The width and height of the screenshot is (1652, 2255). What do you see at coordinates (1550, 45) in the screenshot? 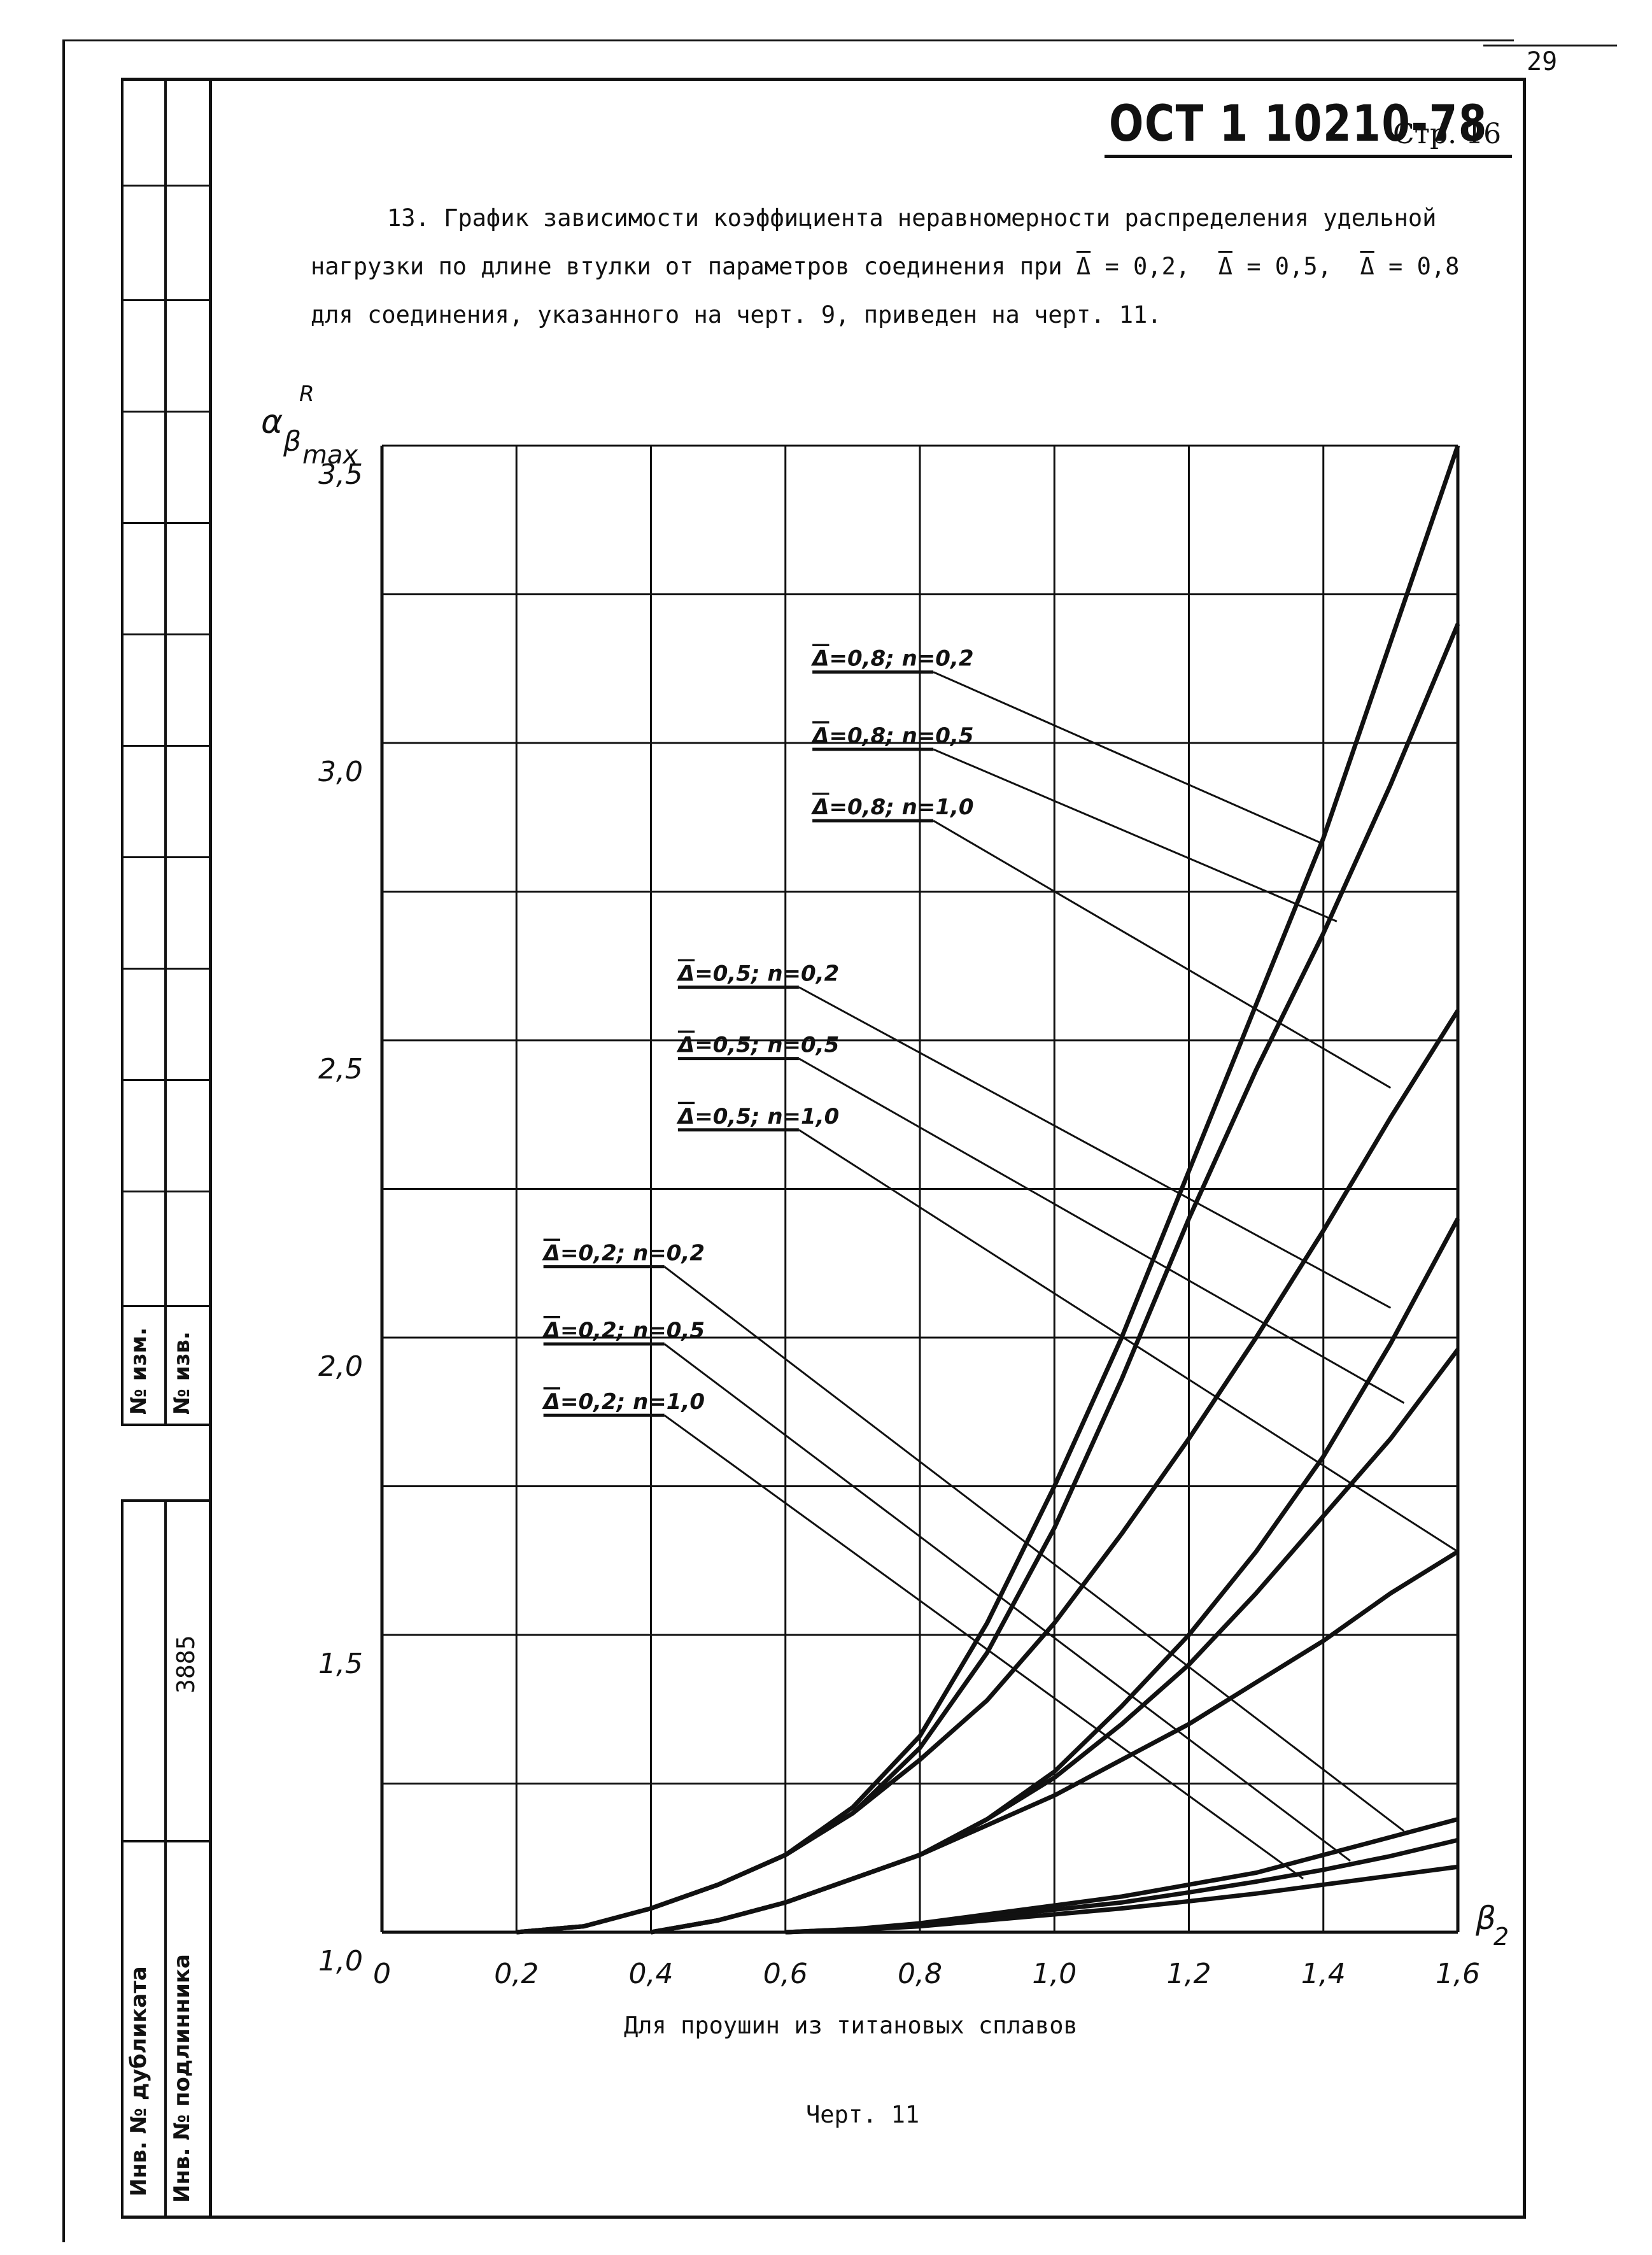
I see `top-rule-short` at bounding box center [1550, 45].